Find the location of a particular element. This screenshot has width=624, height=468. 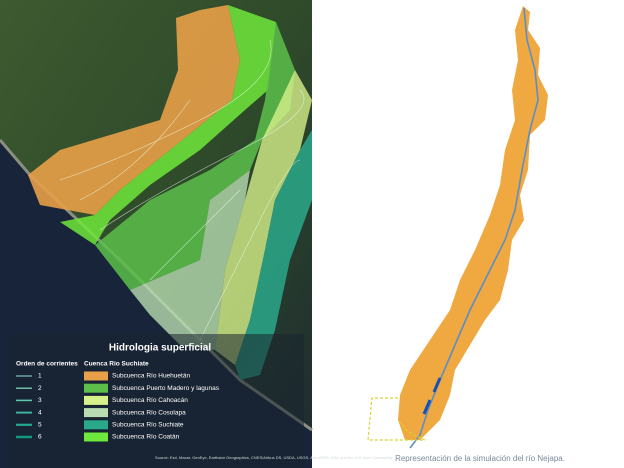

basin-name: Subcuenca Puerto Madero y lagunas is located at coordinates (166, 388).